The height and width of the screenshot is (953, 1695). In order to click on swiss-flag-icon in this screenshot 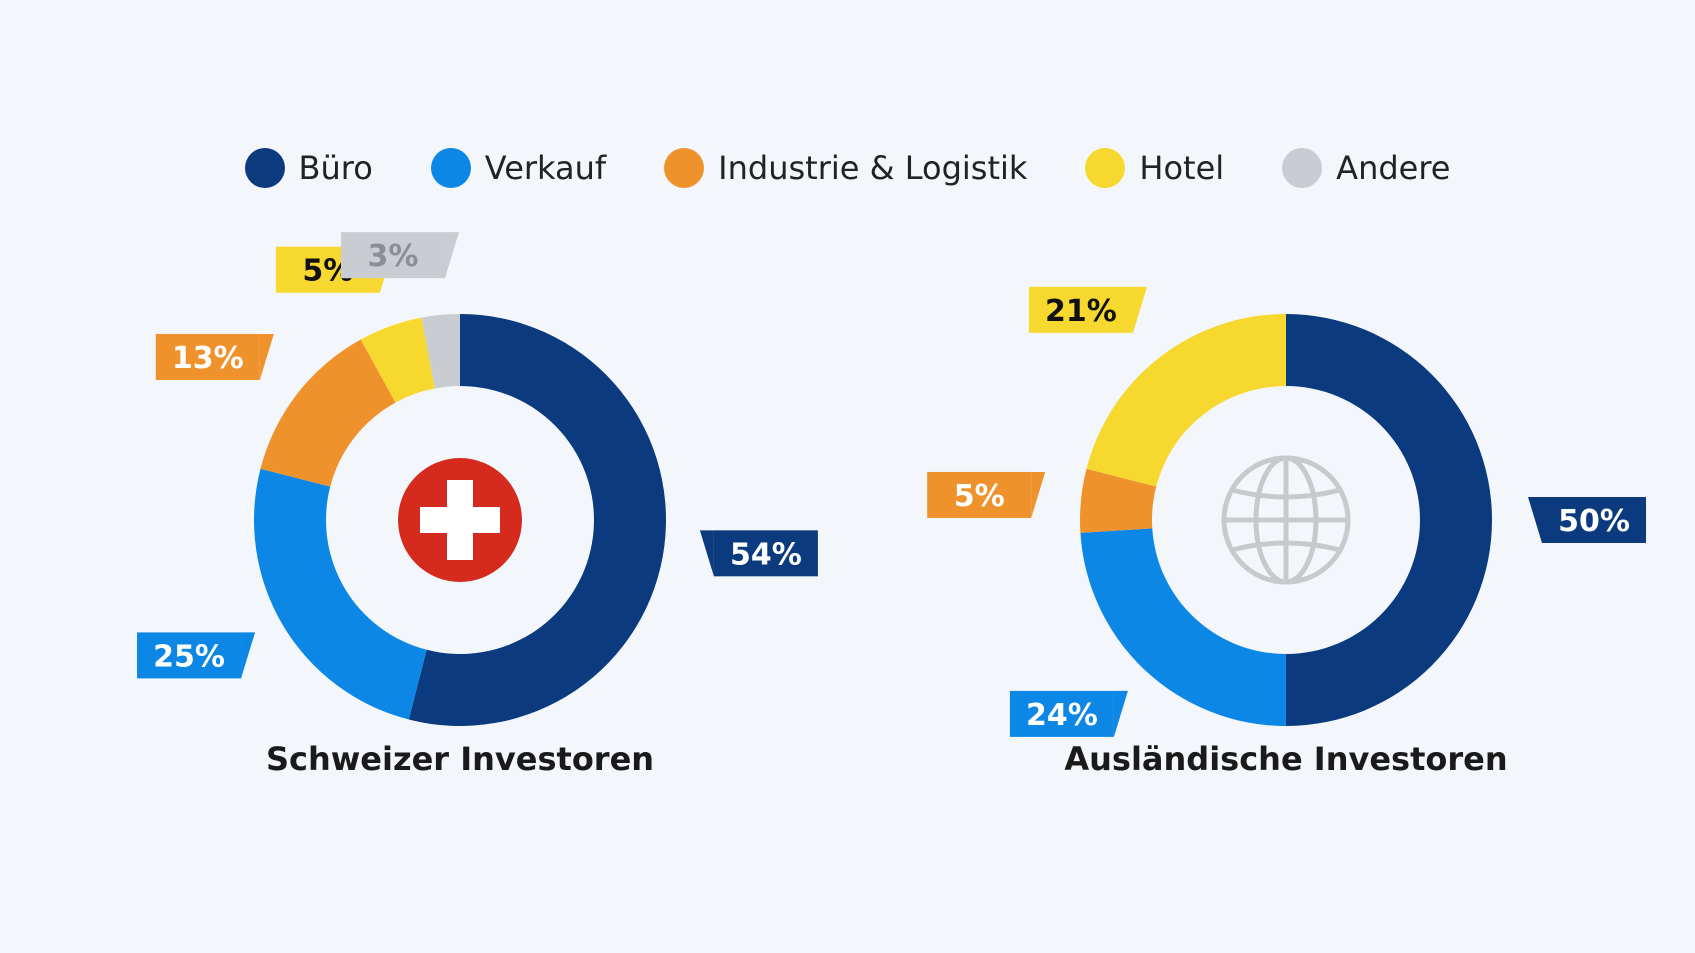, I will do `click(460, 520)`.